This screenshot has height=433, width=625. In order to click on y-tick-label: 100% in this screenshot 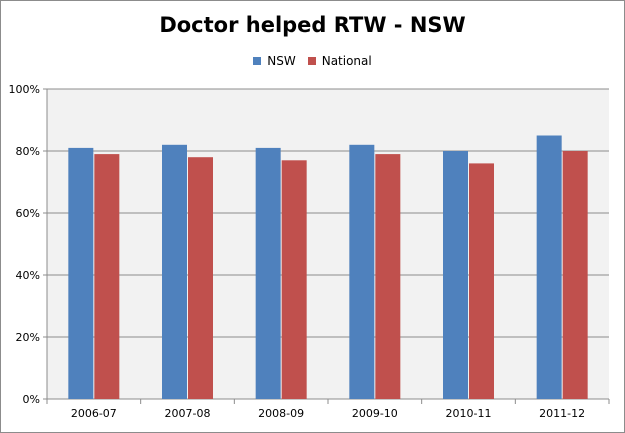, I will do `click(24, 89)`.